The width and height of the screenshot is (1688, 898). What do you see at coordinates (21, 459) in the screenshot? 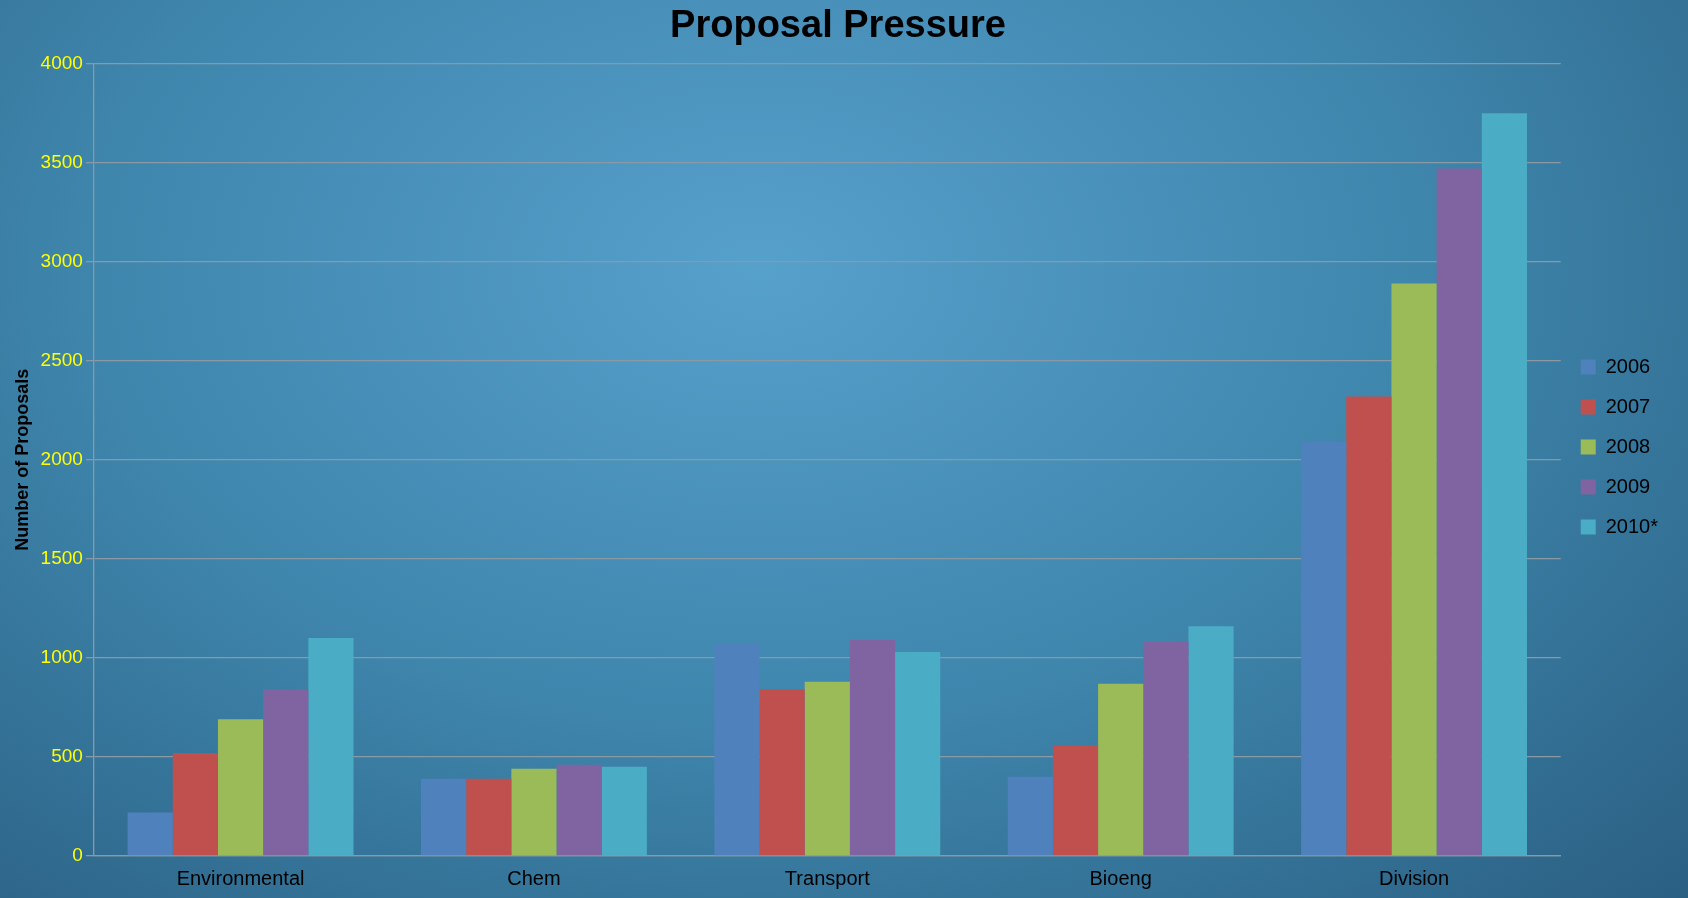
I see `y-axis-title: Number of Proposals` at bounding box center [21, 459].